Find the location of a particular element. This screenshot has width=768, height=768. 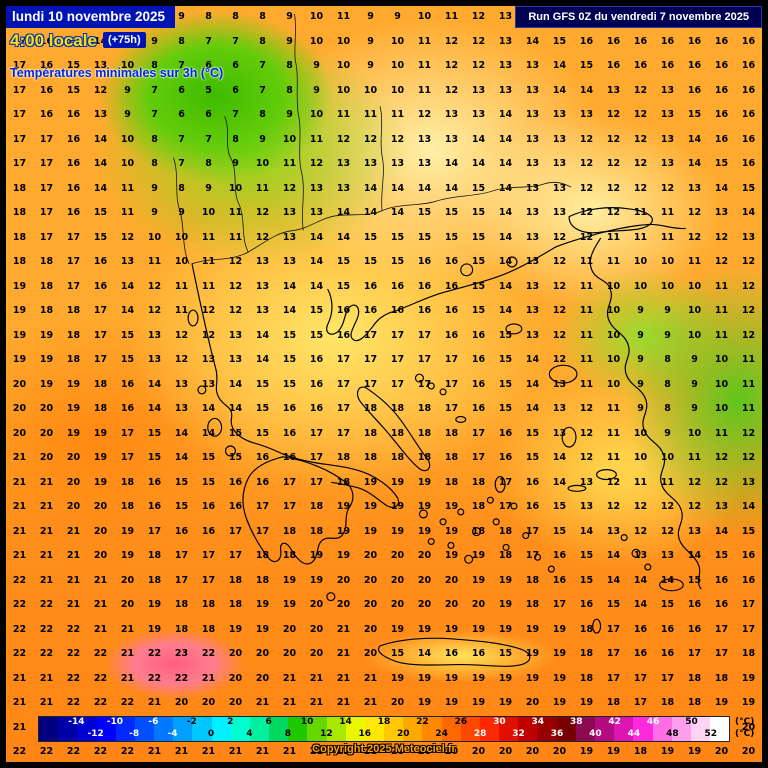

scale-unit-top: (°C) is located at coordinates (745, 722).